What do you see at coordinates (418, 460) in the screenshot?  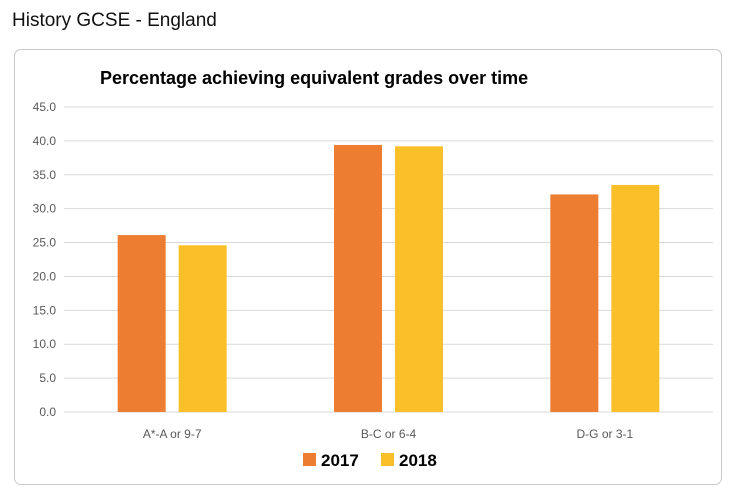 I see `legend-label-2018: 2018` at bounding box center [418, 460].